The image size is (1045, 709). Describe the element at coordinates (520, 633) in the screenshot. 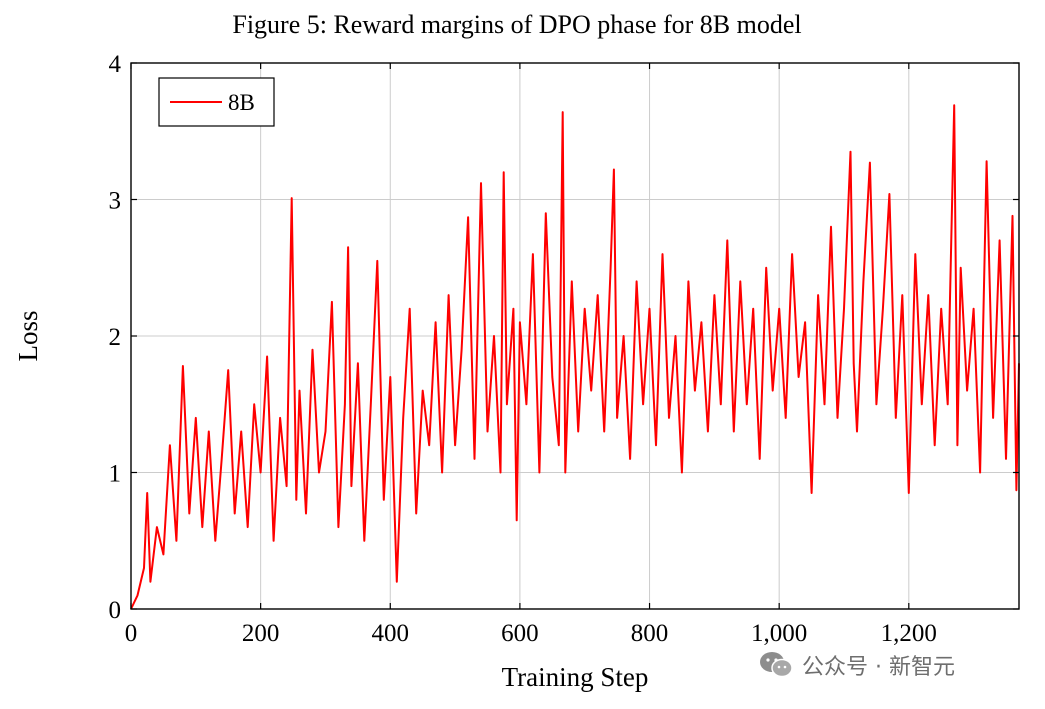

I see `x-tick-label: 600` at that location.